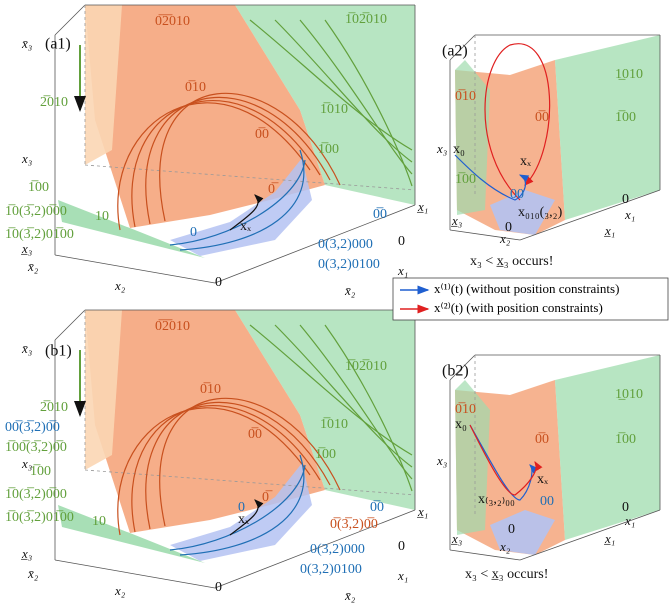 This screenshot has height=608, width=670. I want to click on label: 00, so click(547, 501).